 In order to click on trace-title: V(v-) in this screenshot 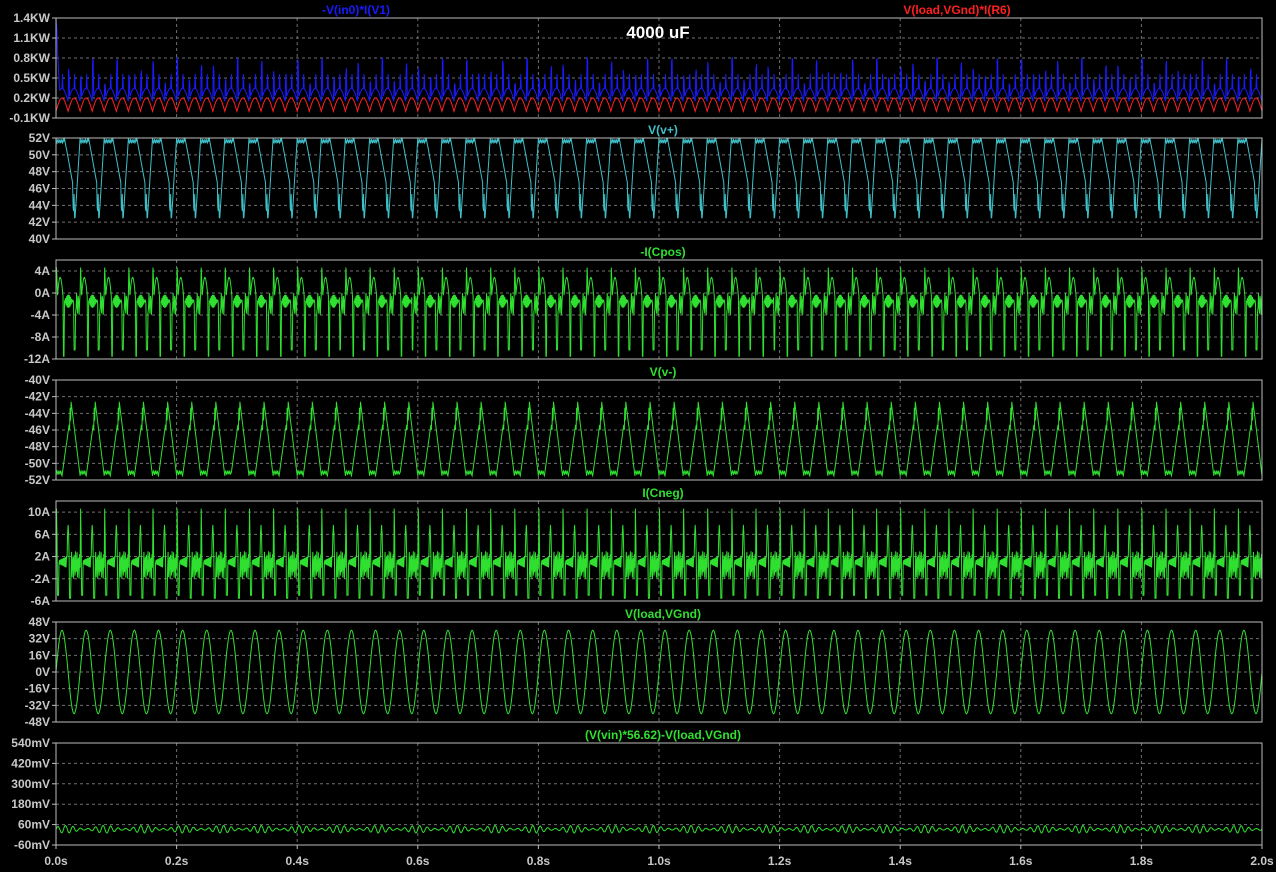, I will do `click(663, 372)`.